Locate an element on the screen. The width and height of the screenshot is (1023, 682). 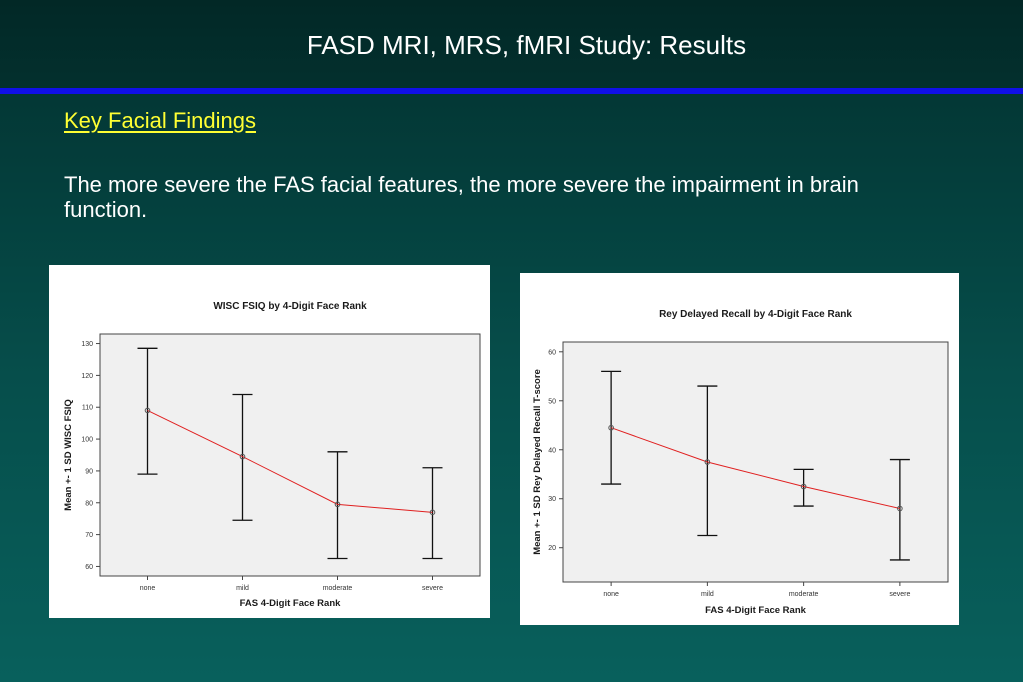
y-tick-label: 70 is located at coordinates (89, 535).